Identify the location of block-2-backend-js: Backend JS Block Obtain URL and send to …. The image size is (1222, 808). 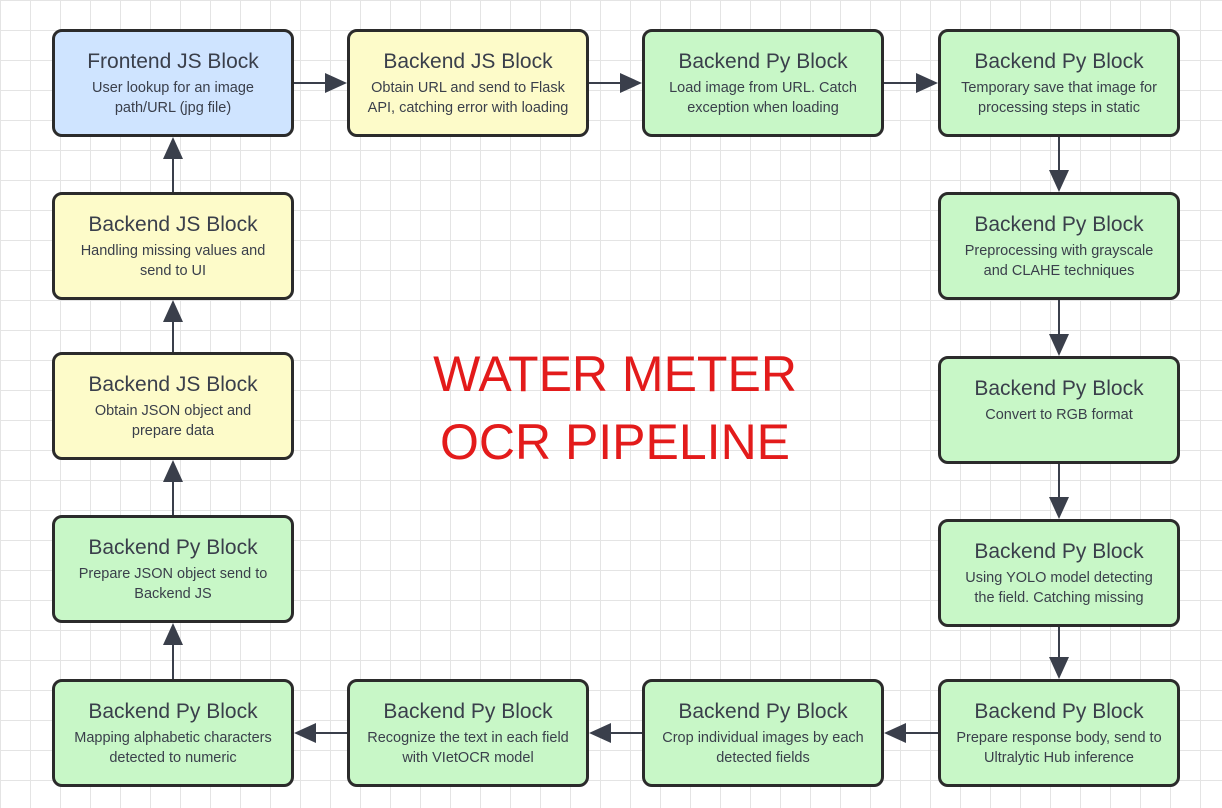
(468, 83).